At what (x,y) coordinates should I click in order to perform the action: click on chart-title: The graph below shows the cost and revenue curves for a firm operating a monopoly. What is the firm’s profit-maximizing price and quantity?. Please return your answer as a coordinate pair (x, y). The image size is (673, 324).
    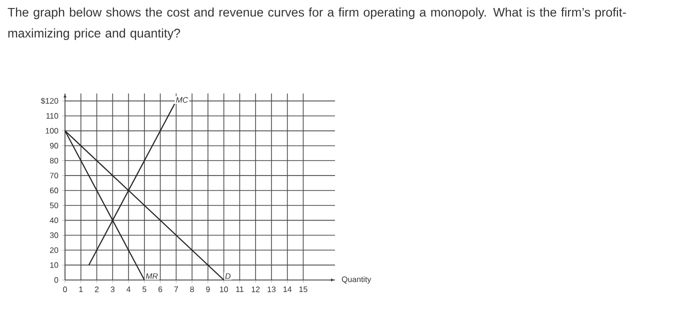
    Looking at the image, I should click on (317, 24).